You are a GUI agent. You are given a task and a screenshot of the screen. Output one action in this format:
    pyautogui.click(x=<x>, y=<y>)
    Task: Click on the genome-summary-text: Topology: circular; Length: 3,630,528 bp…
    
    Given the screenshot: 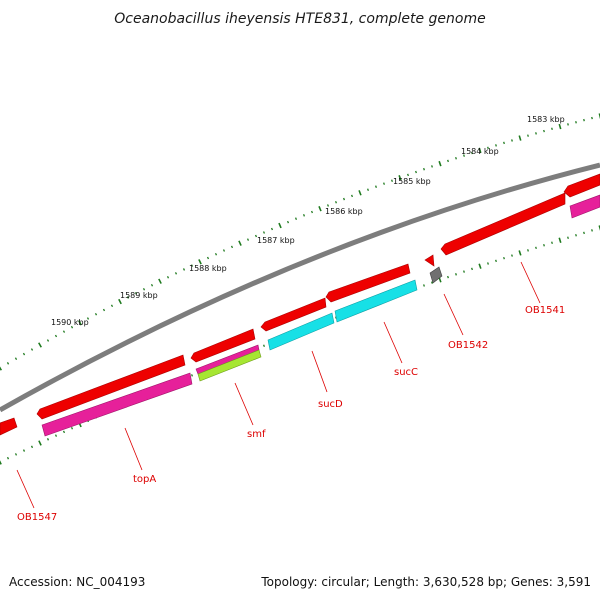 What is the action you would take?
    pyautogui.click(x=425, y=582)
    